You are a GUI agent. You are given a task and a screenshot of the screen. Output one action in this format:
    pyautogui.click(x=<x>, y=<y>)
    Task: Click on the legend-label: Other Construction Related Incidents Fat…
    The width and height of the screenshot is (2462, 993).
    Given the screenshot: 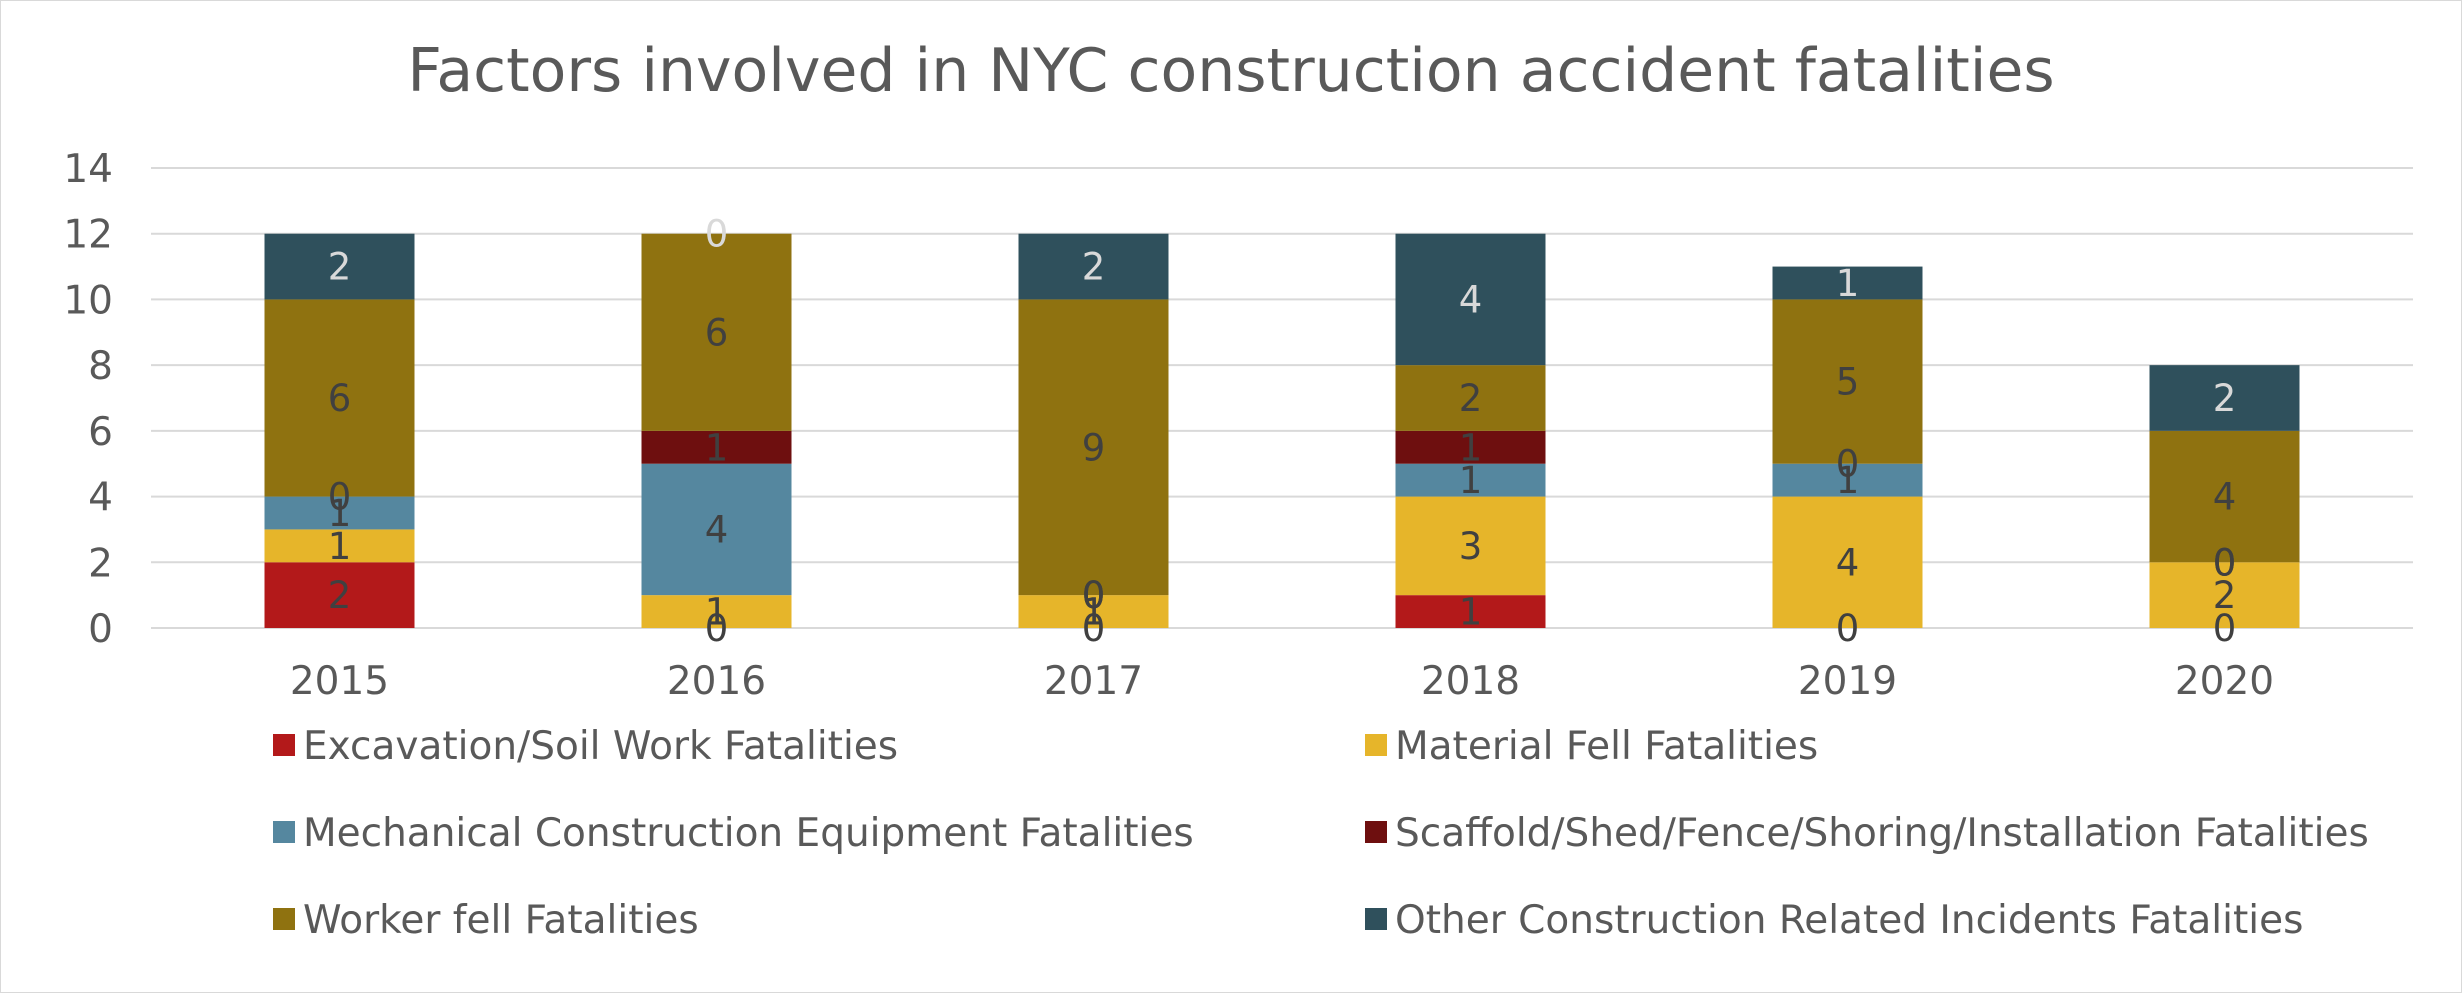 What is the action you would take?
    pyautogui.click(x=1849, y=920)
    